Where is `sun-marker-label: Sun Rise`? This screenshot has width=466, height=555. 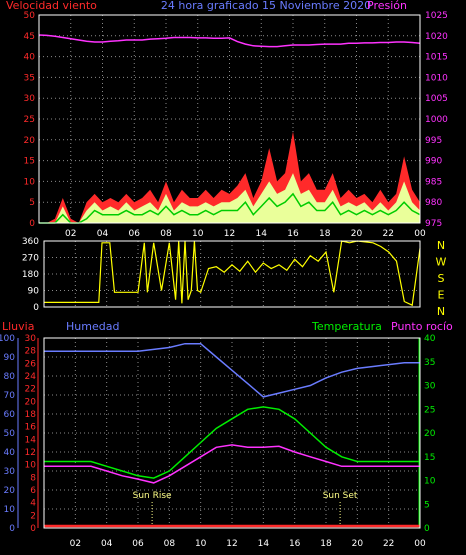 sun-marker-label: Sun Rise is located at coordinates (152, 496).